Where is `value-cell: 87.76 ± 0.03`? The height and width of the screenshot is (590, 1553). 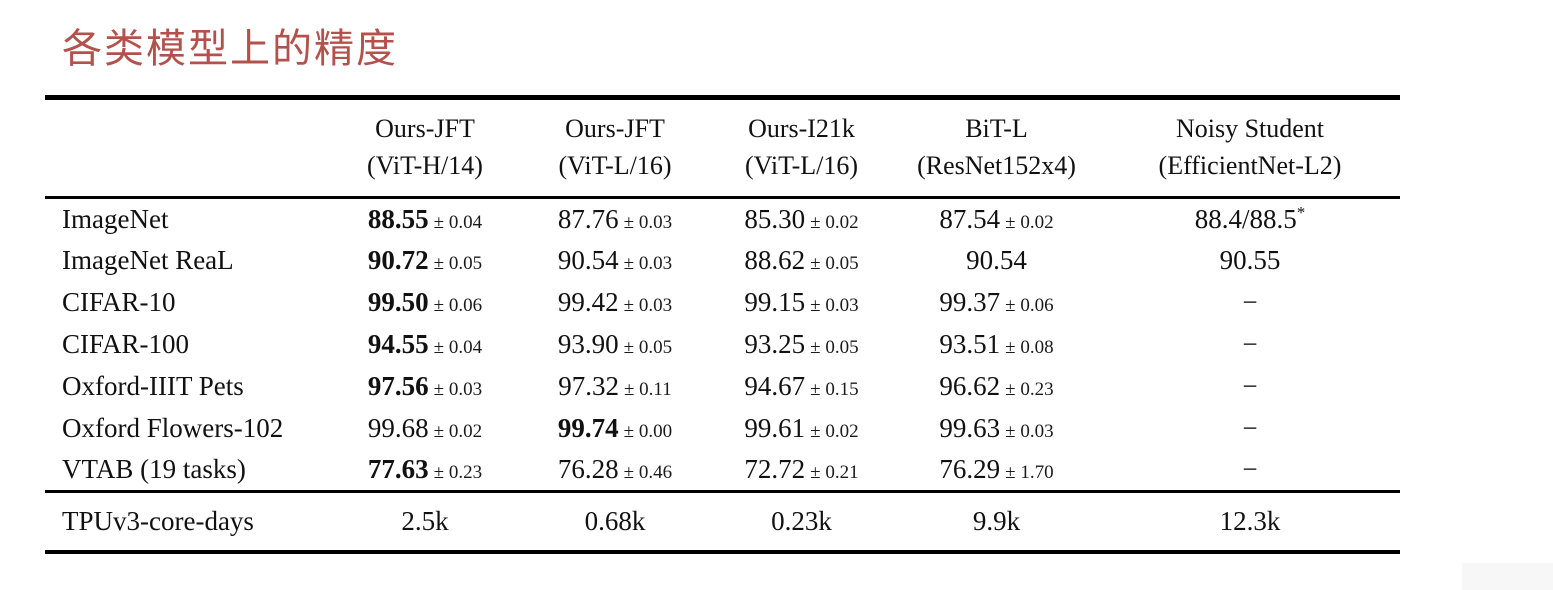 value-cell: 87.76 ± 0.03 is located at coordinates (615, 219).